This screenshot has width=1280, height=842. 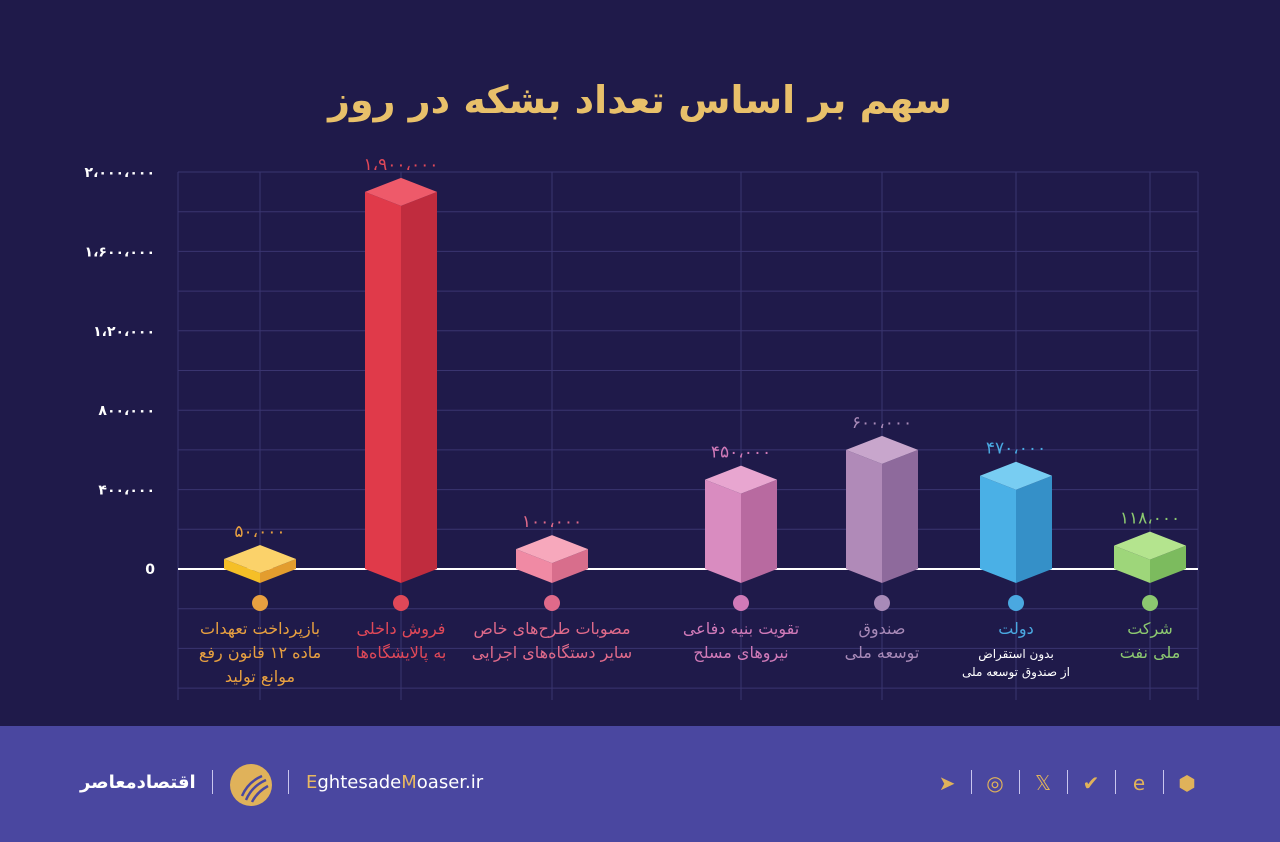 What do you see at coordinates (552, 653) in the screenshot?
I see `category-label: سایر دستگاه‌های اجرایی` at bounding box center [552, 653].